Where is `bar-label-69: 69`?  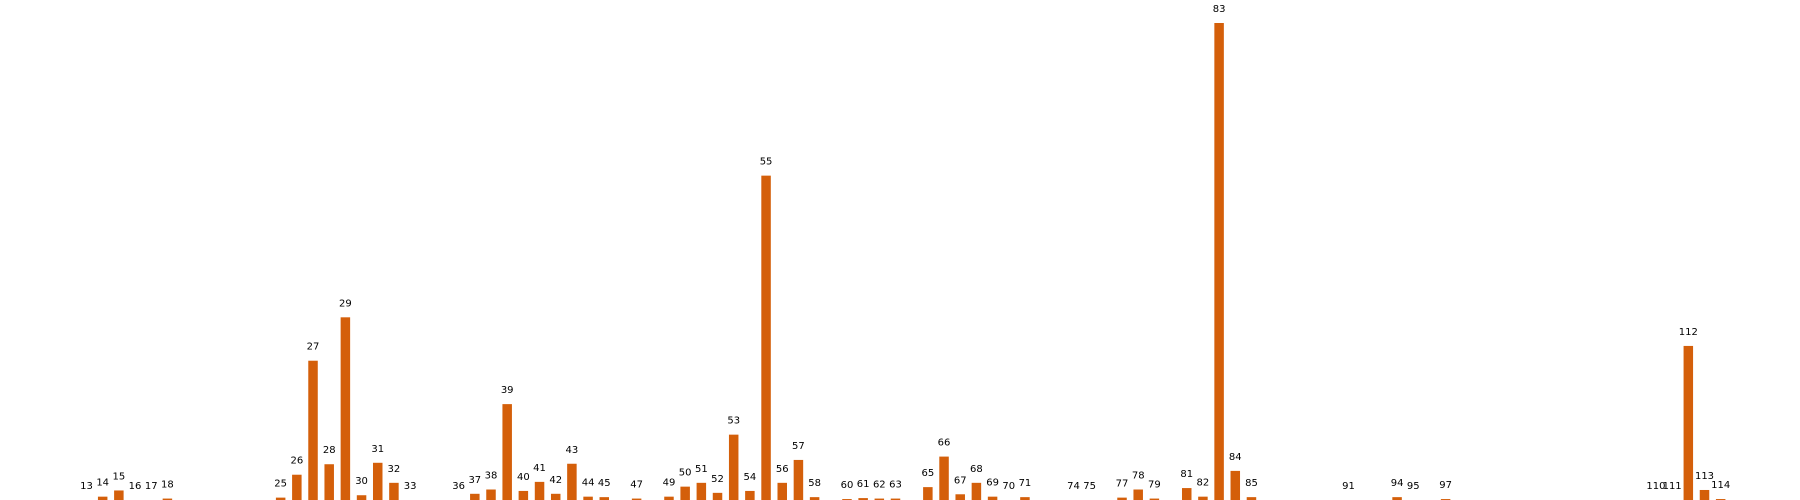 bar-label-69: 69 is located at coordinates (992, 483).